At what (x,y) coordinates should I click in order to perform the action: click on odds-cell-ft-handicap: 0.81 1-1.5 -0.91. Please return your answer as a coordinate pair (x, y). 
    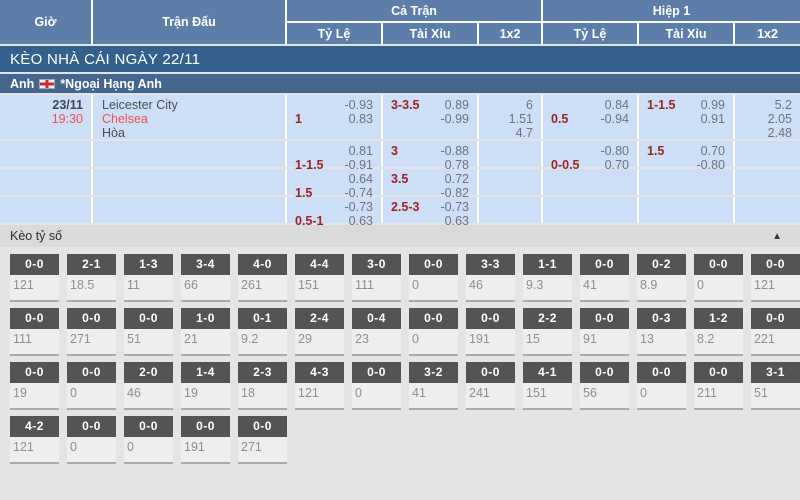
    Looking at the image, I should click on (334, 156).